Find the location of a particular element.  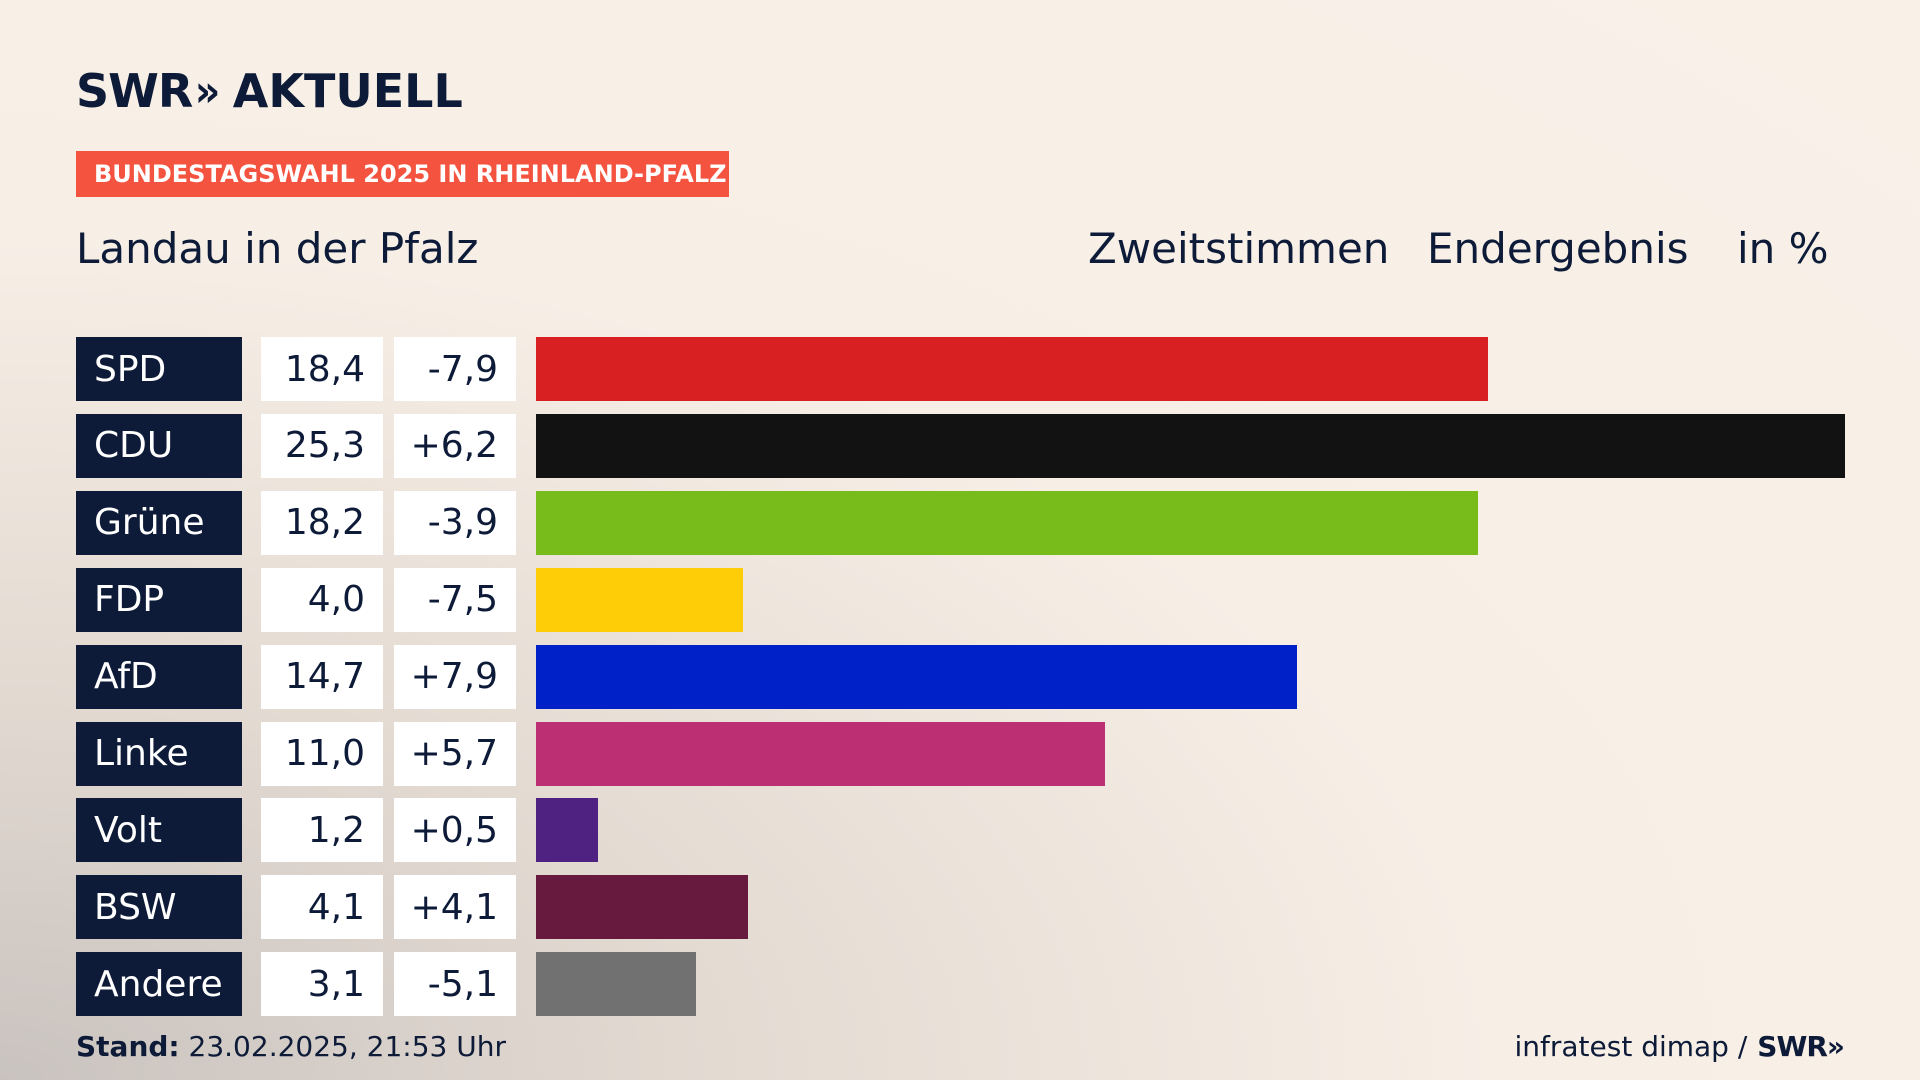

value-label: 18,4 is located at coordinates (322, 369).